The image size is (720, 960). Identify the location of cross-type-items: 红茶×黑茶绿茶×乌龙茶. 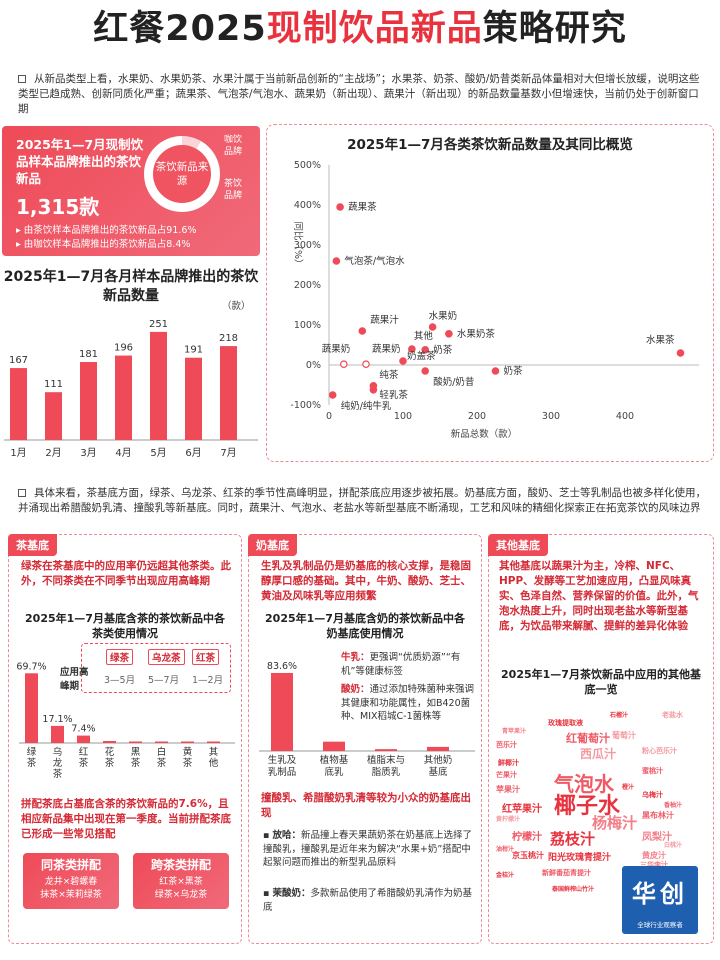
(181, 889).